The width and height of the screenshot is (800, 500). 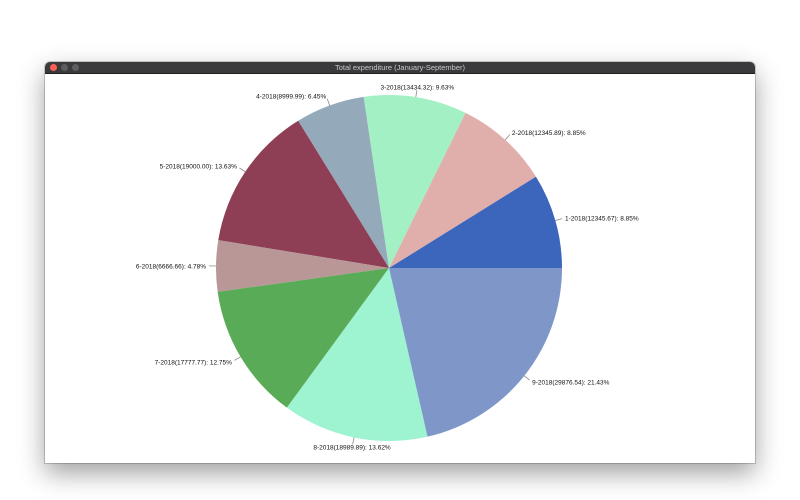 I want to click on slice-label-1: 1-2018(12345.67): 8.85%, so click(x=602, y=218).